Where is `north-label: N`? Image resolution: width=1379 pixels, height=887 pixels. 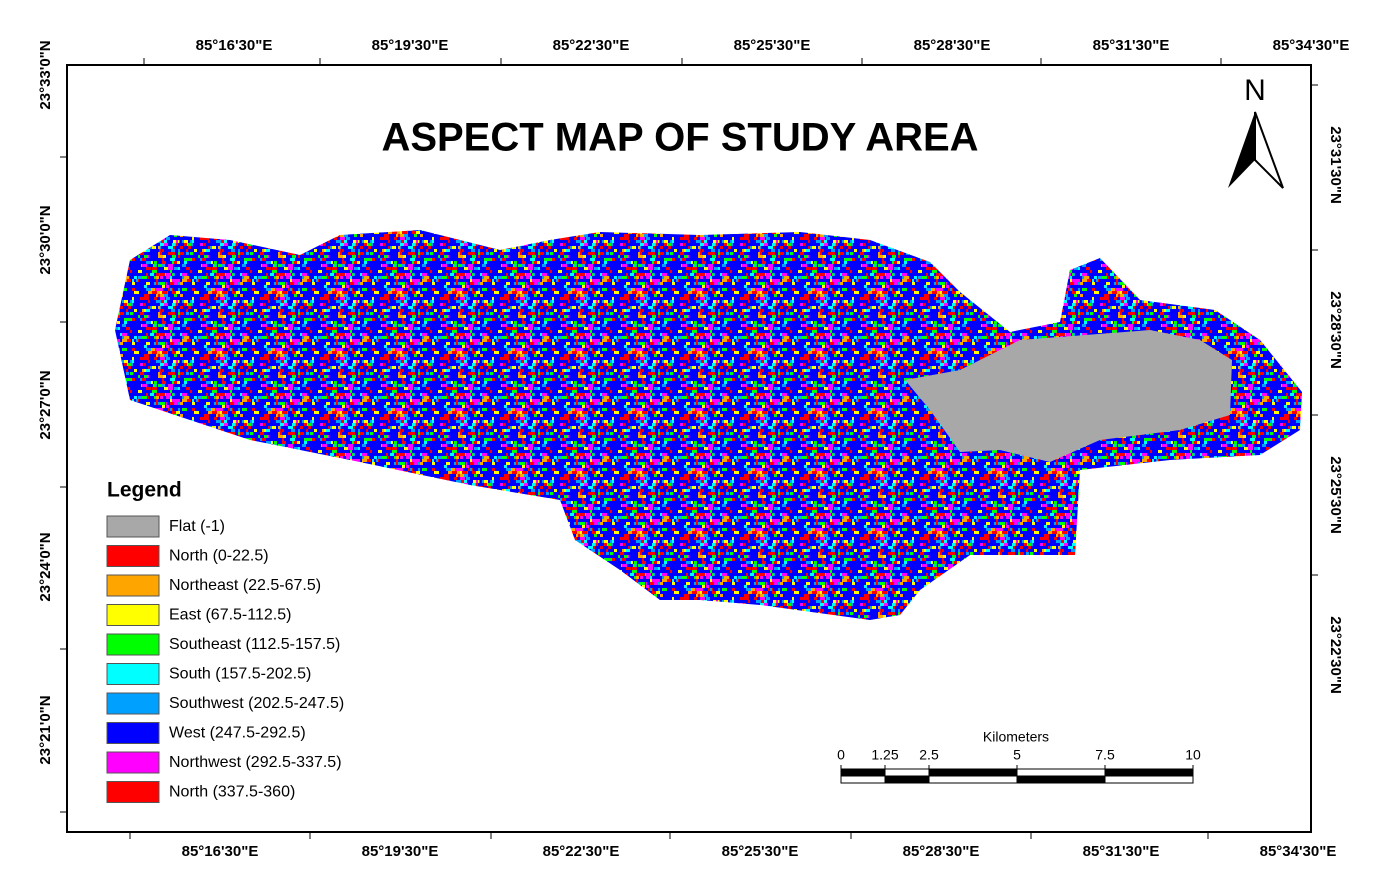
north-label: N is located at coordinates (1255, 90).